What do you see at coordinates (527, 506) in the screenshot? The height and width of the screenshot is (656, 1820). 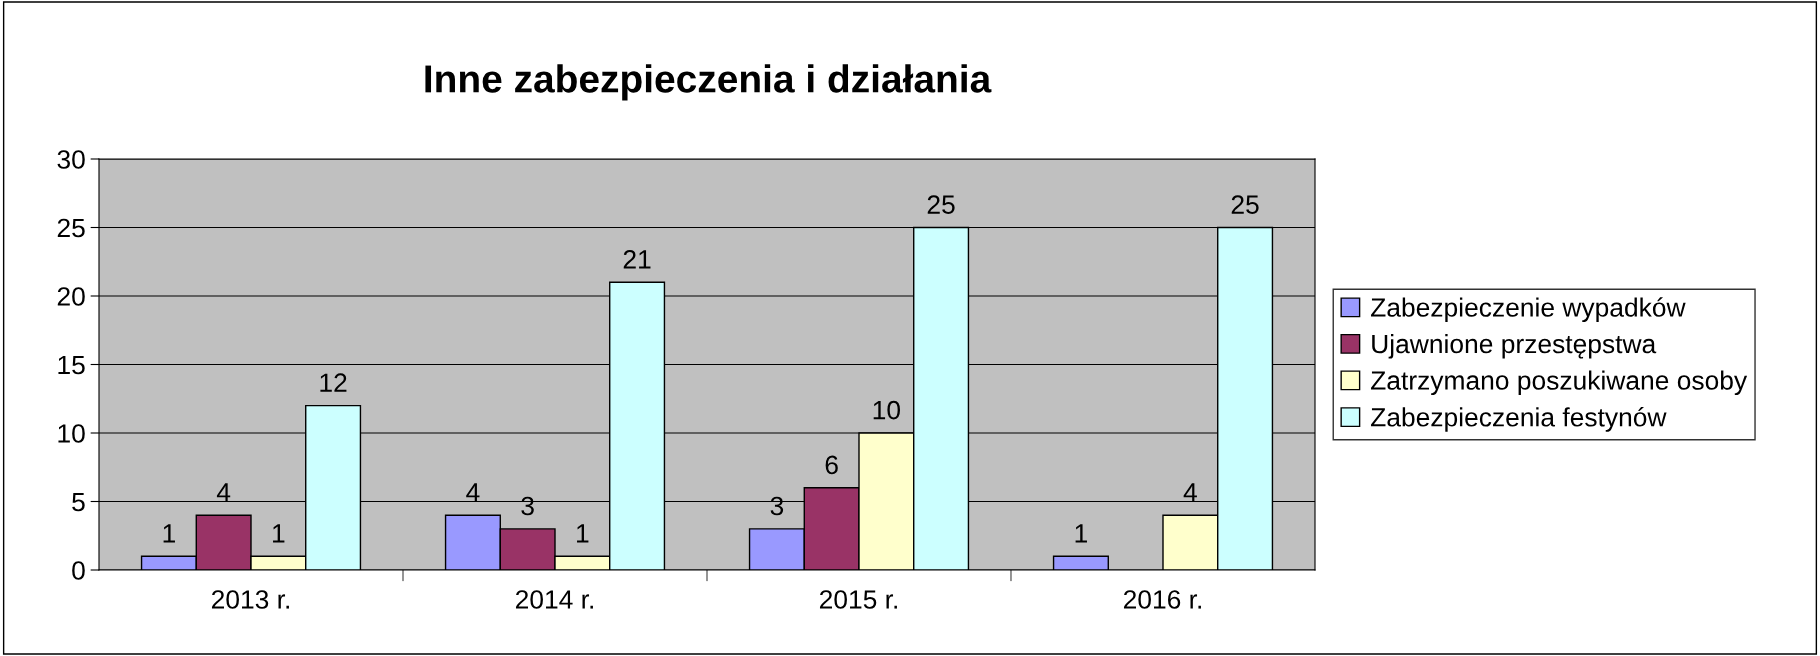 I see `data-label: 3` at bounding box center [527, 506].